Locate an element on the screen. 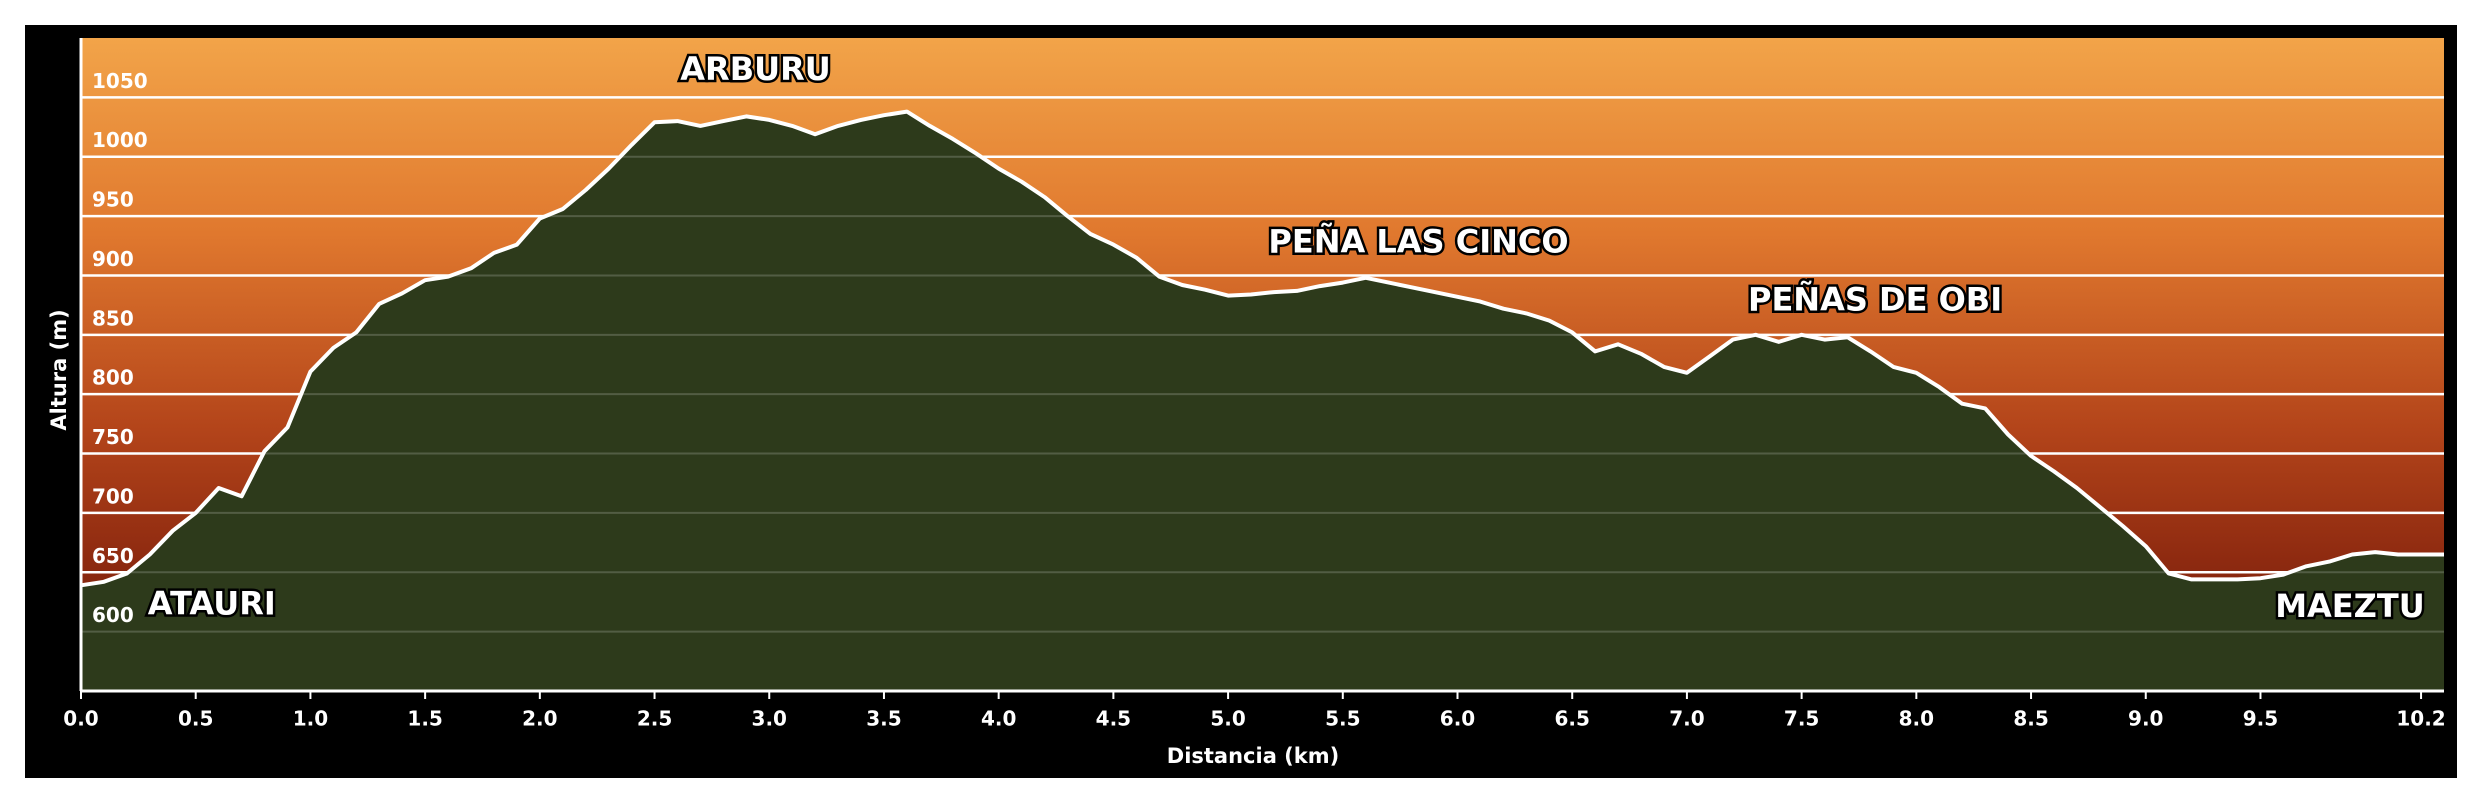 The width and height of the screenshot is (2480, 806). y-tick-label: 600 is located at coordinates (113, 615).